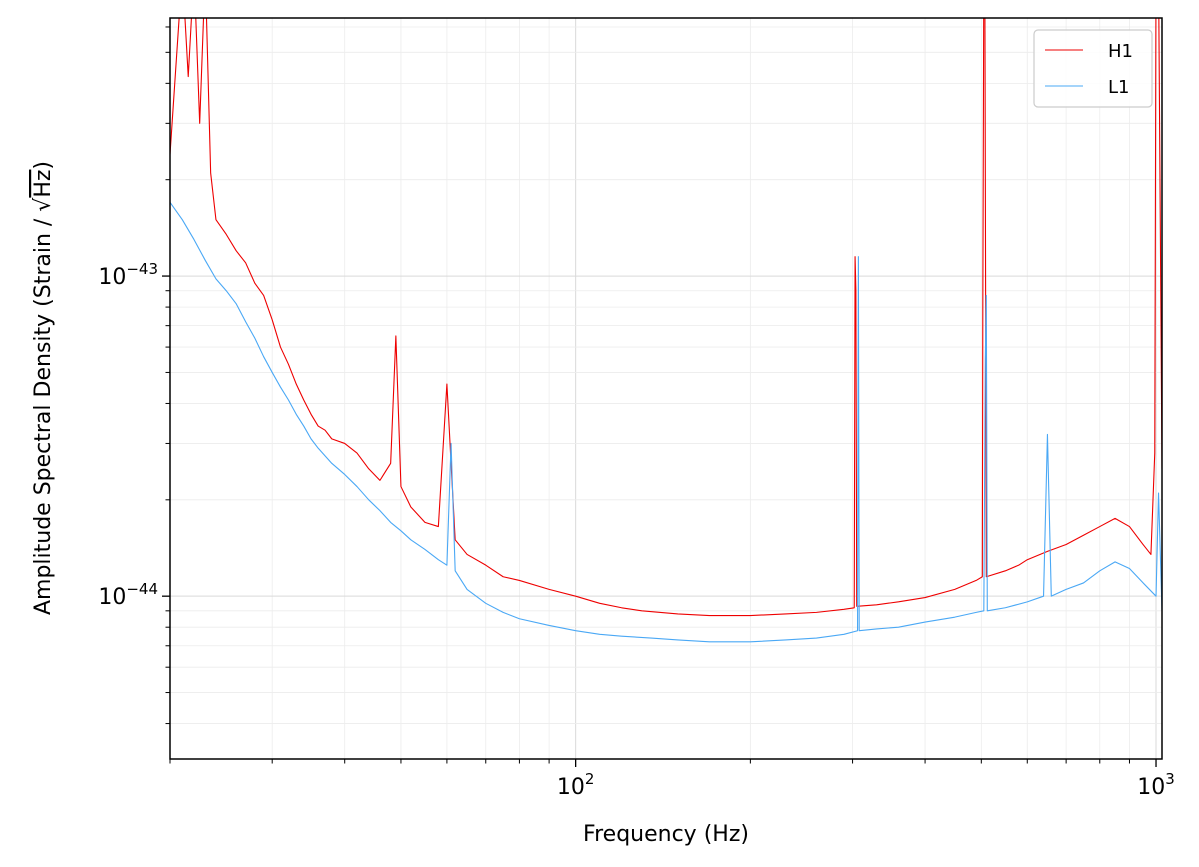 The width and height of the screenshot is (1199, 867). I want to click on x-axis-label: Frequency (Hz), so click(666, 834).